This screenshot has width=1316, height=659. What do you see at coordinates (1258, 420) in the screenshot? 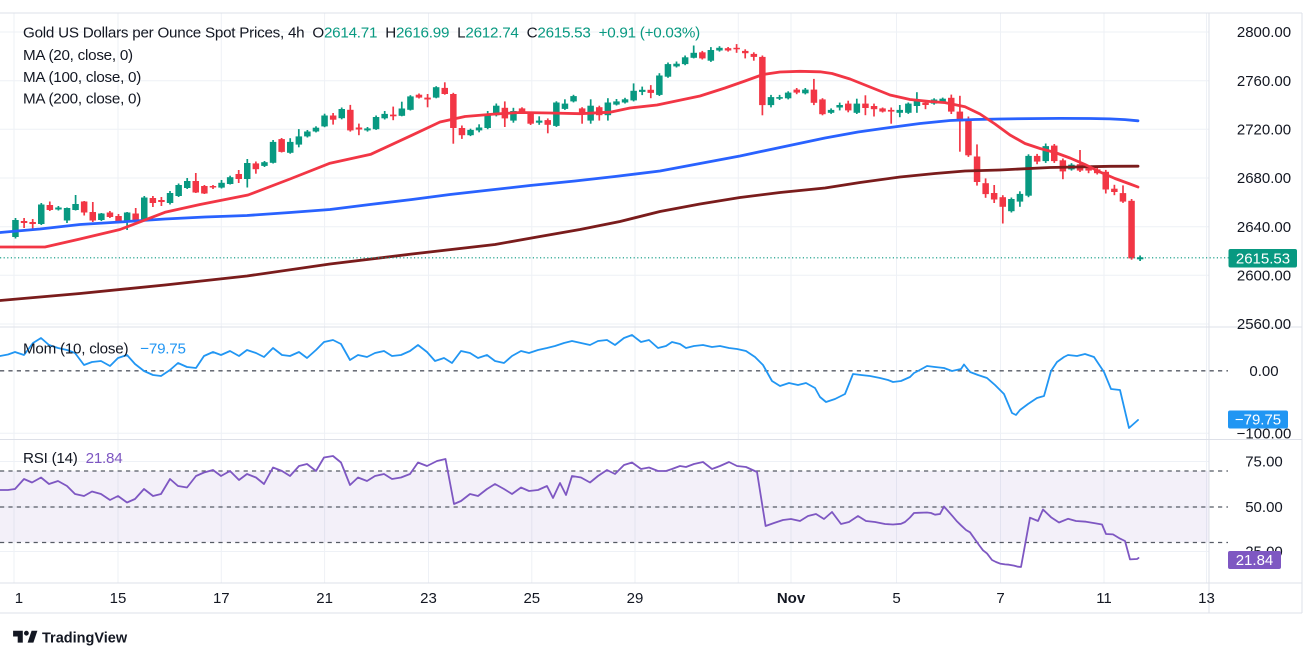
I see `svg-text: −79.75` at bounding box center [1258, 420].